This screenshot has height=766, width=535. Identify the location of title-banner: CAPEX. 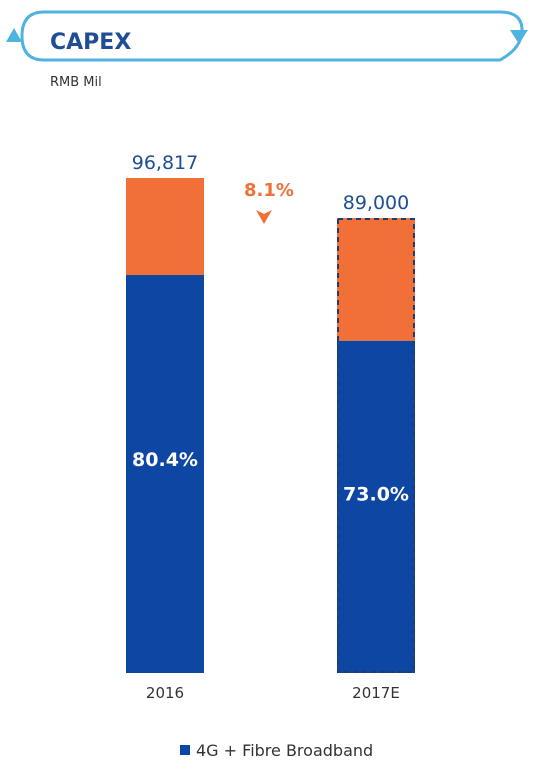
(267, 36).